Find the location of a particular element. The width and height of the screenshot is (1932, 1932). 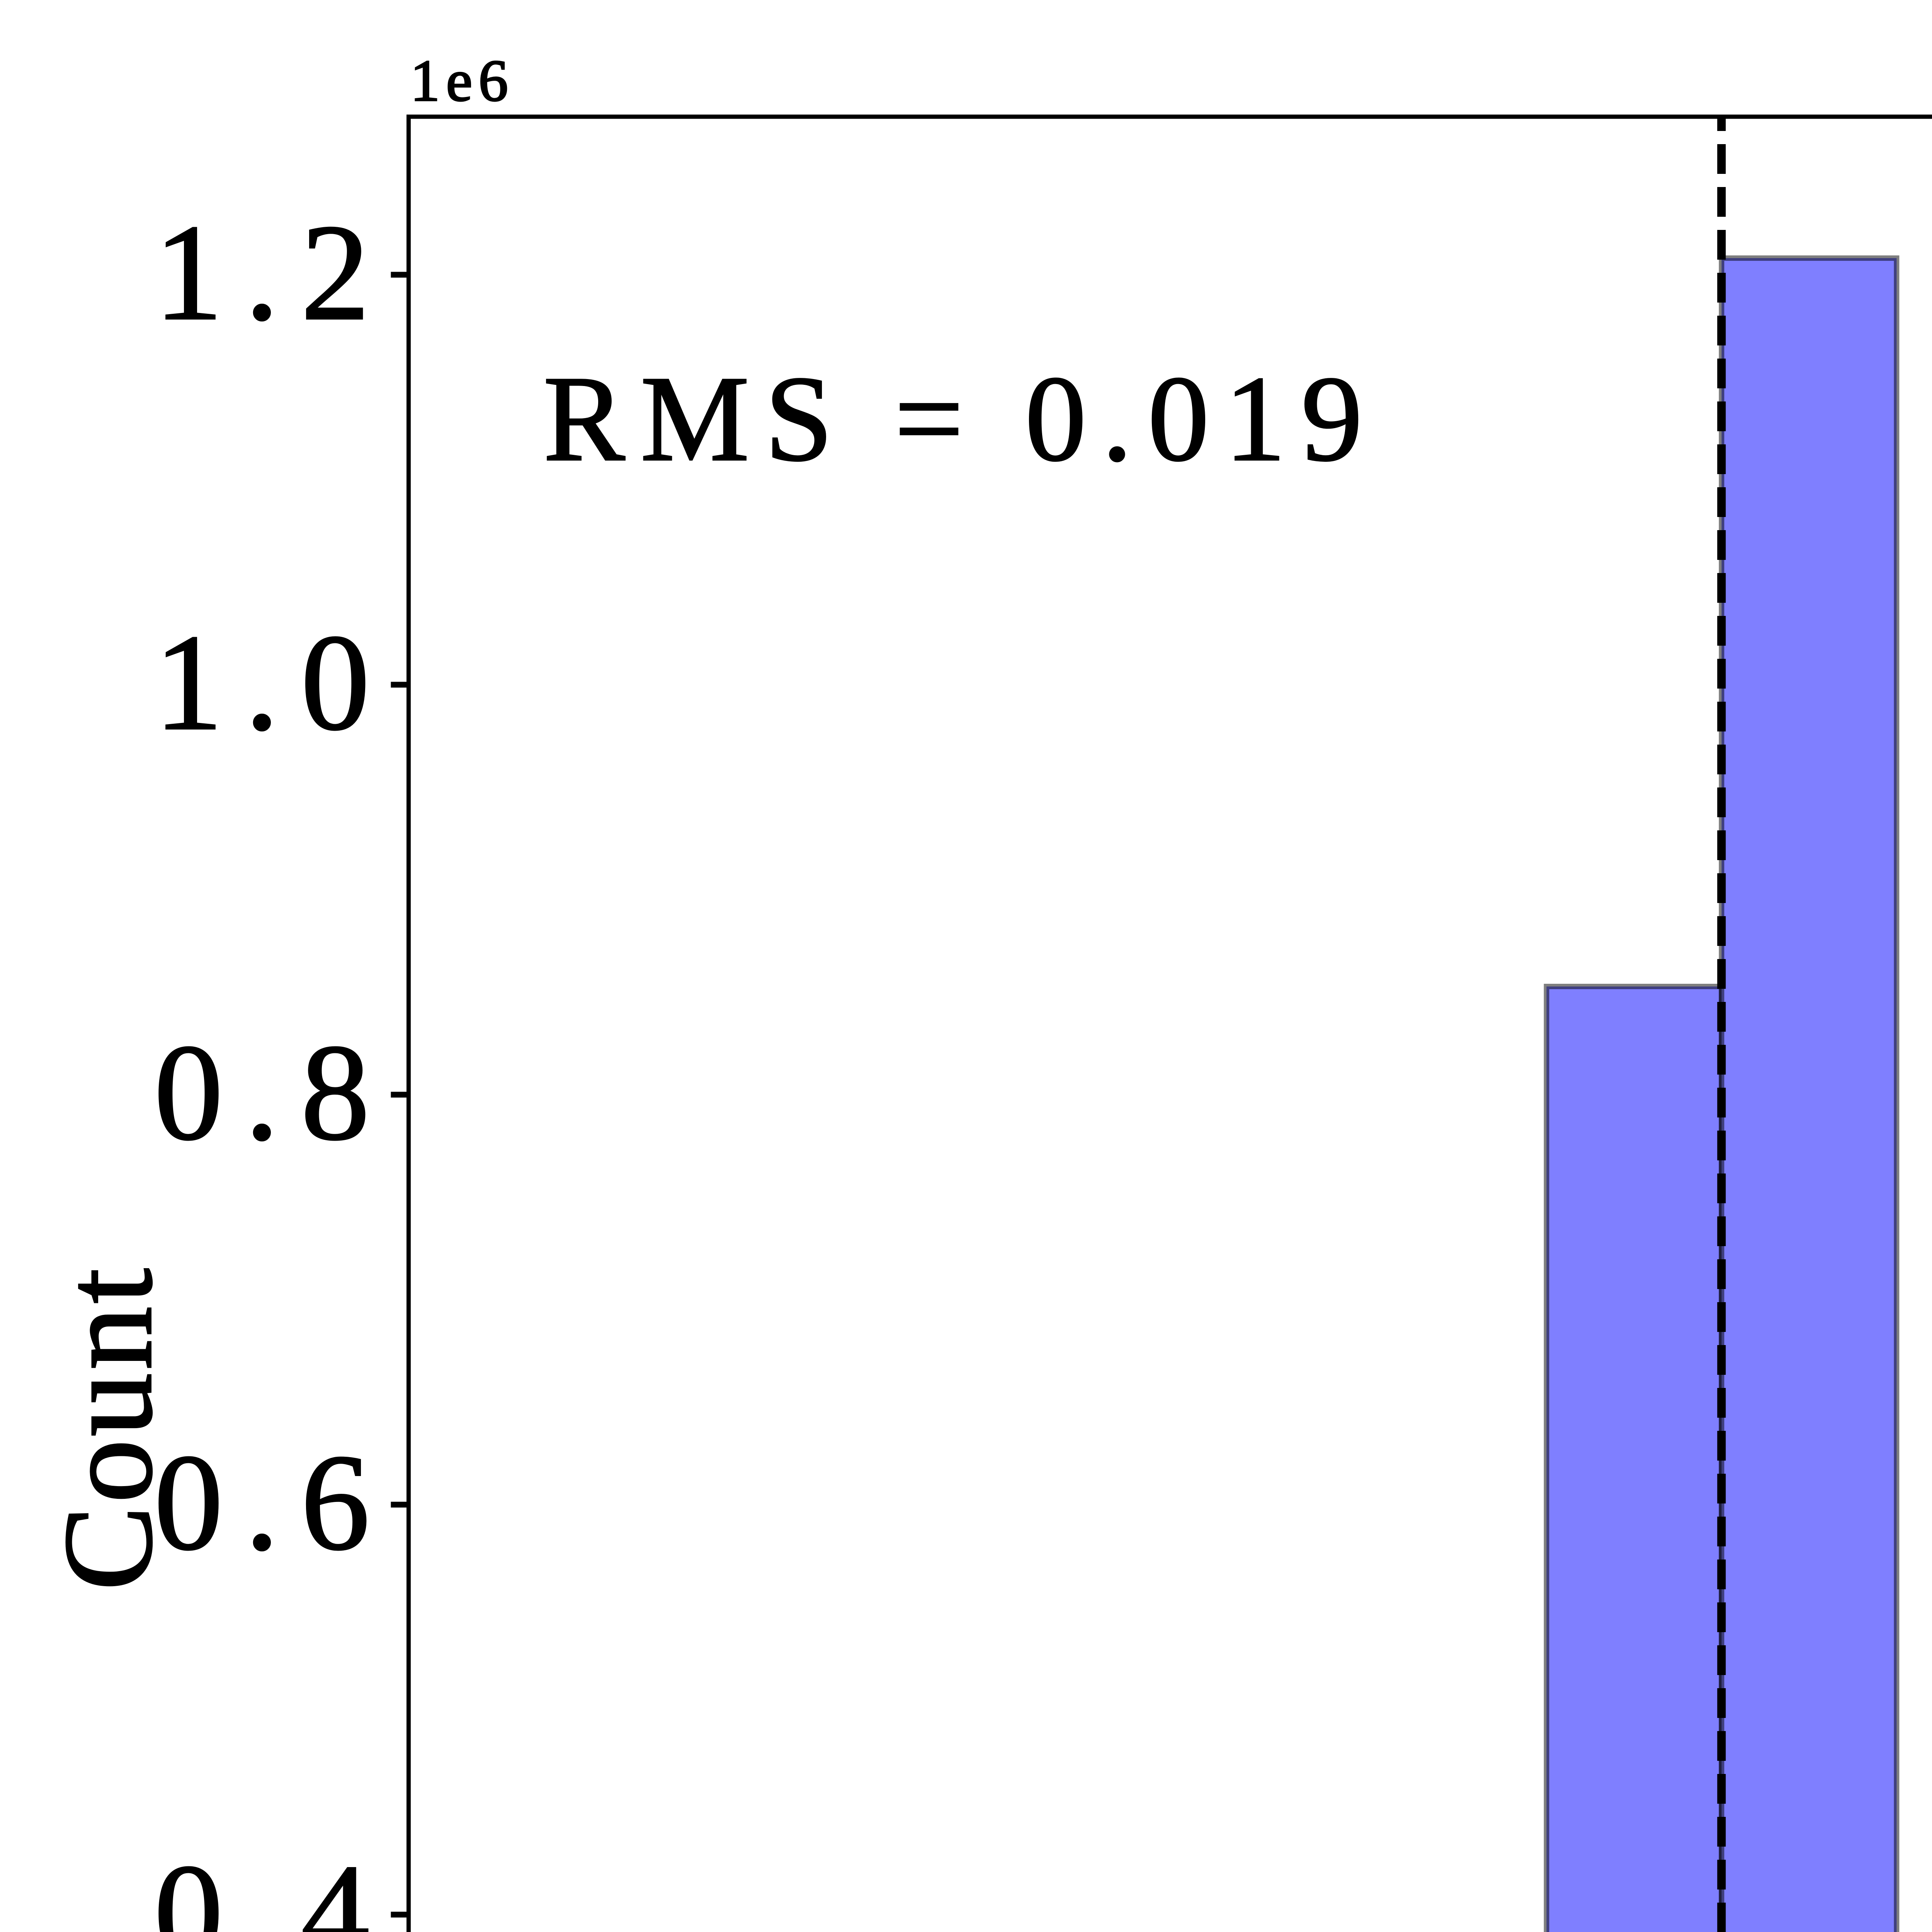

svg-text: 0.8 is located at coordinates (273, 1092).